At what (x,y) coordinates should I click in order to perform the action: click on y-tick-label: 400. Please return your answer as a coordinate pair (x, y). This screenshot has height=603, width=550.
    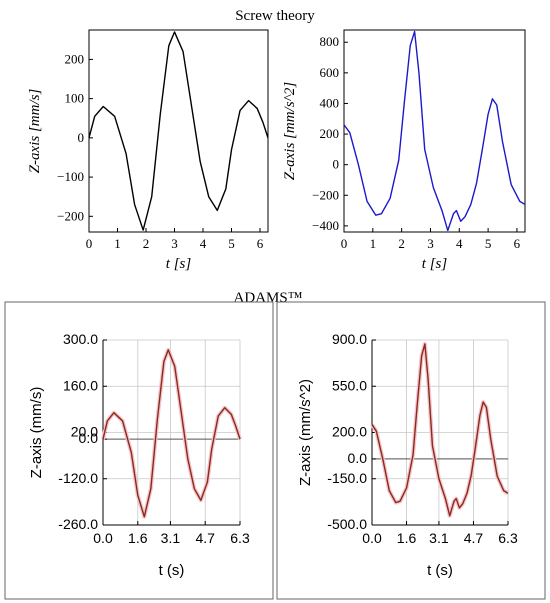
    Looking at the image, I should click on (330, 102).